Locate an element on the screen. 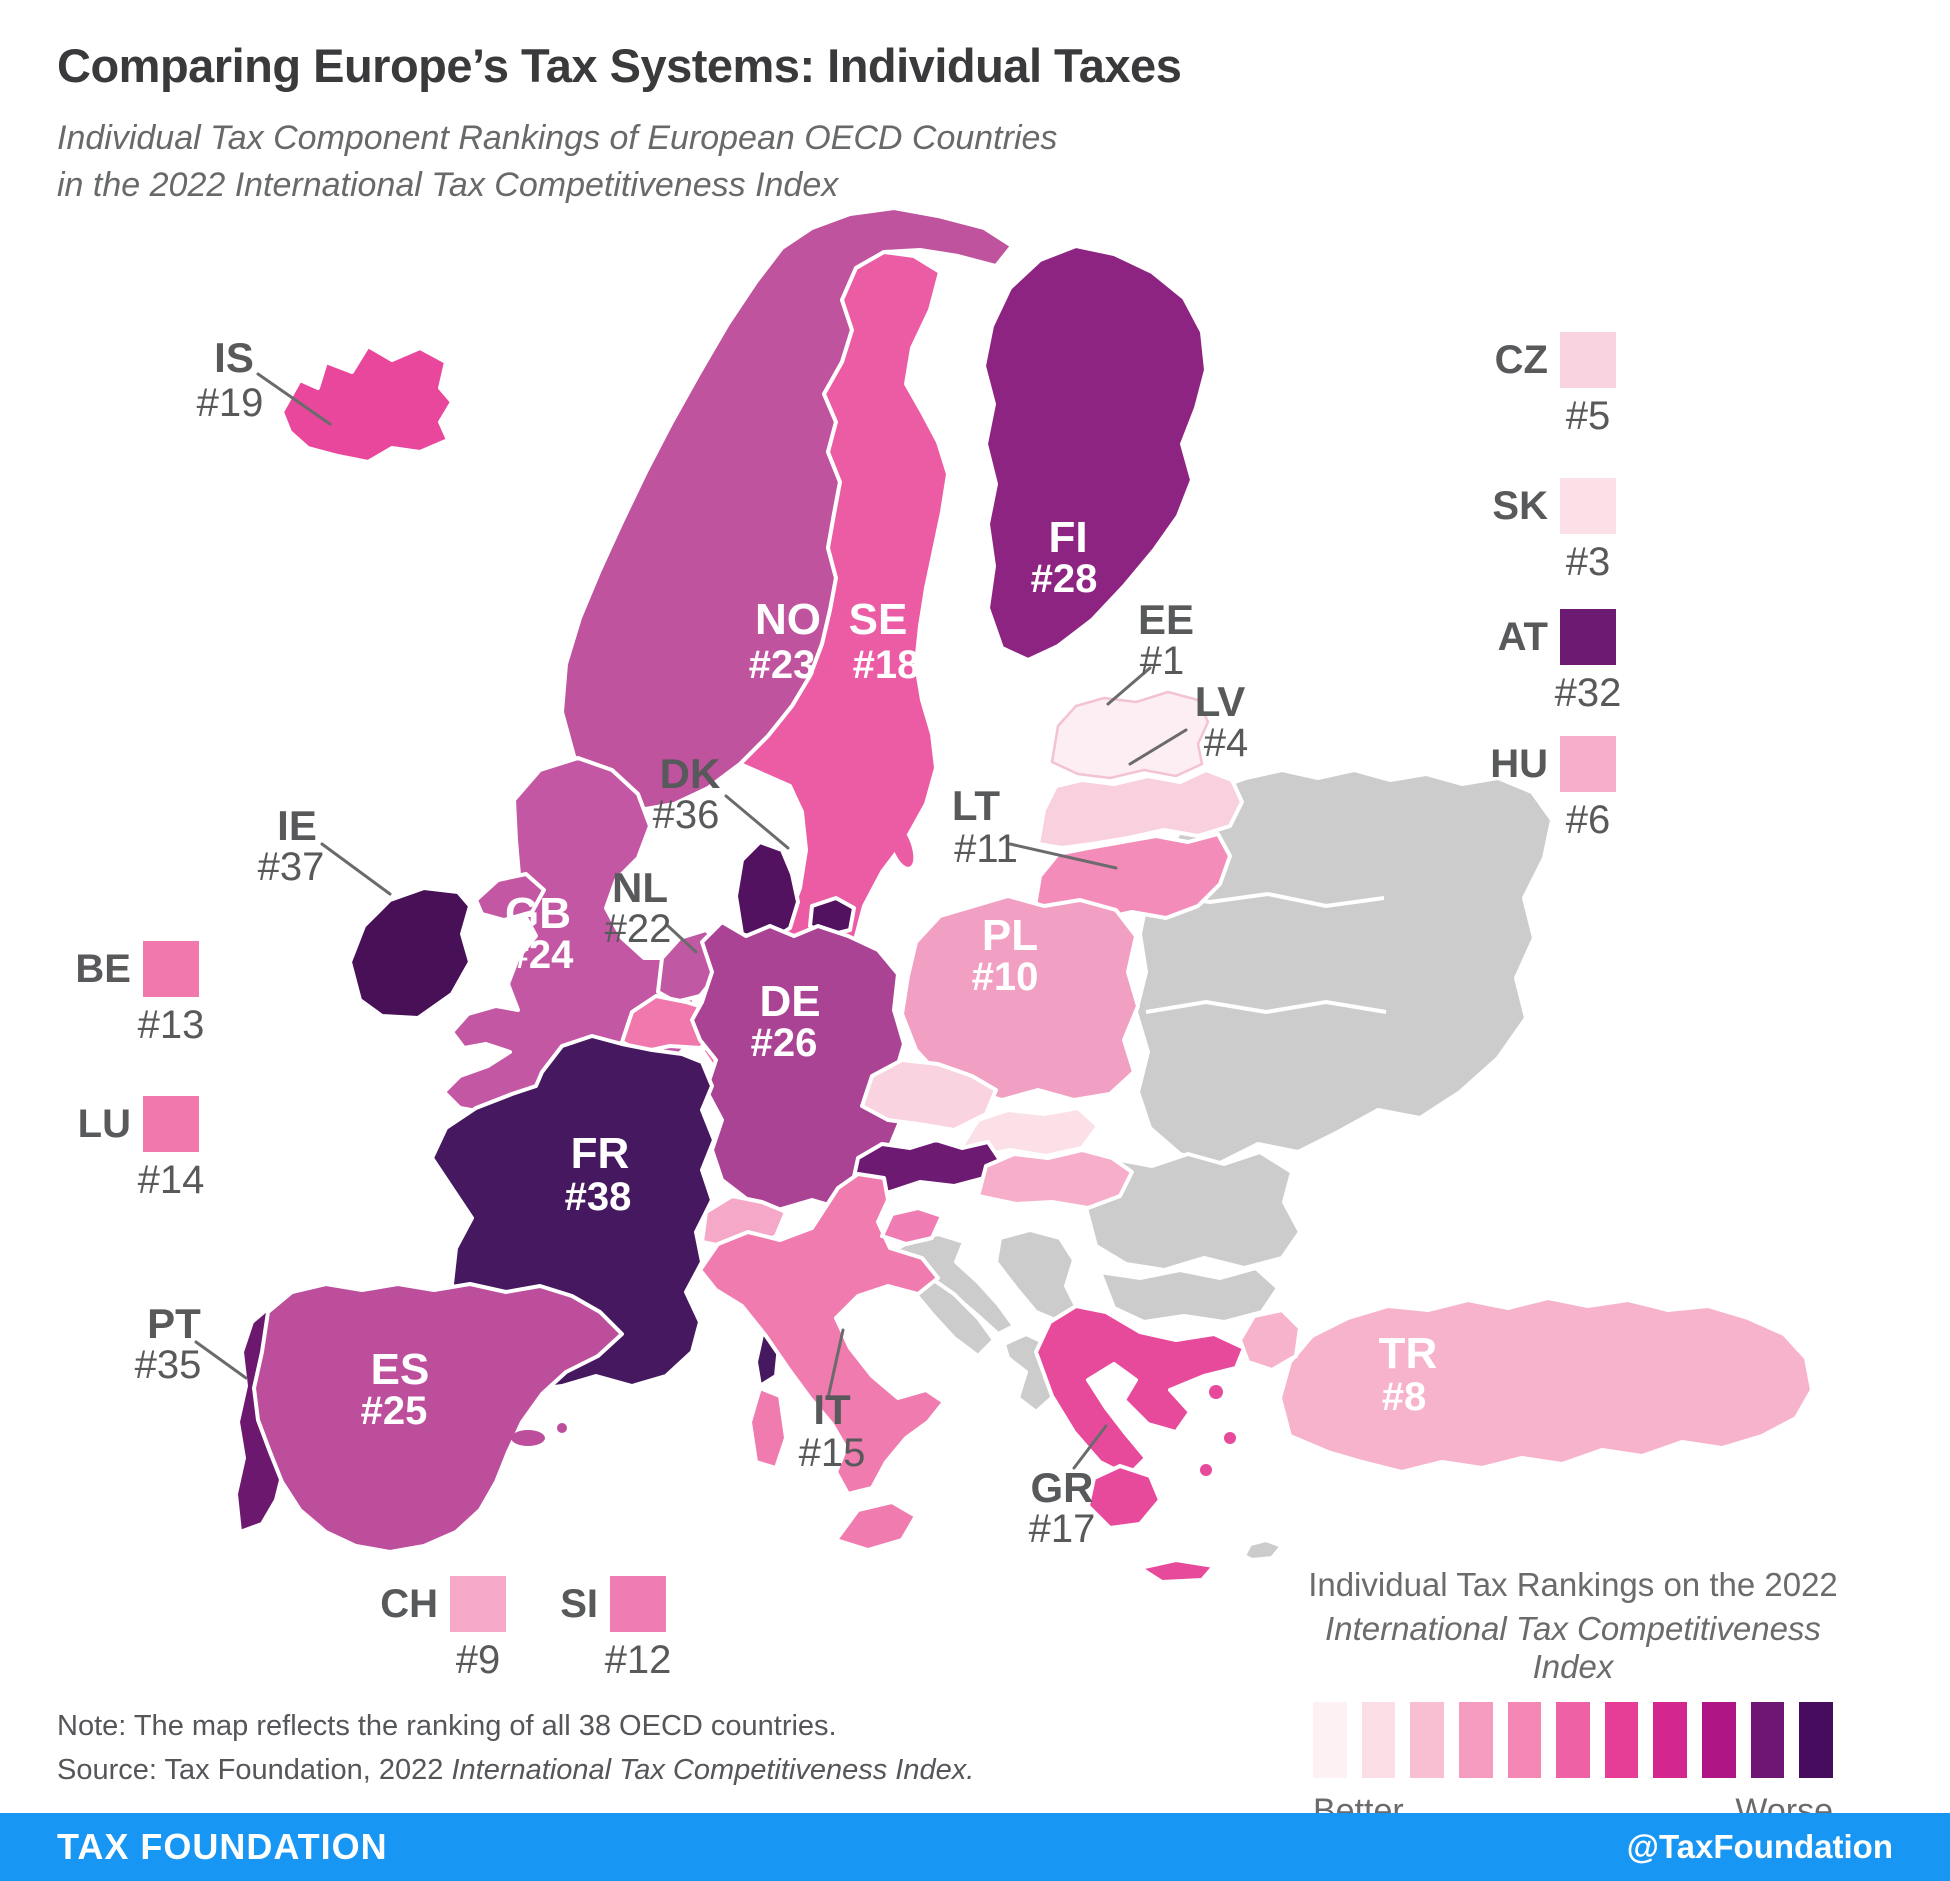  leader-dk is located at coordinates (757, 822).